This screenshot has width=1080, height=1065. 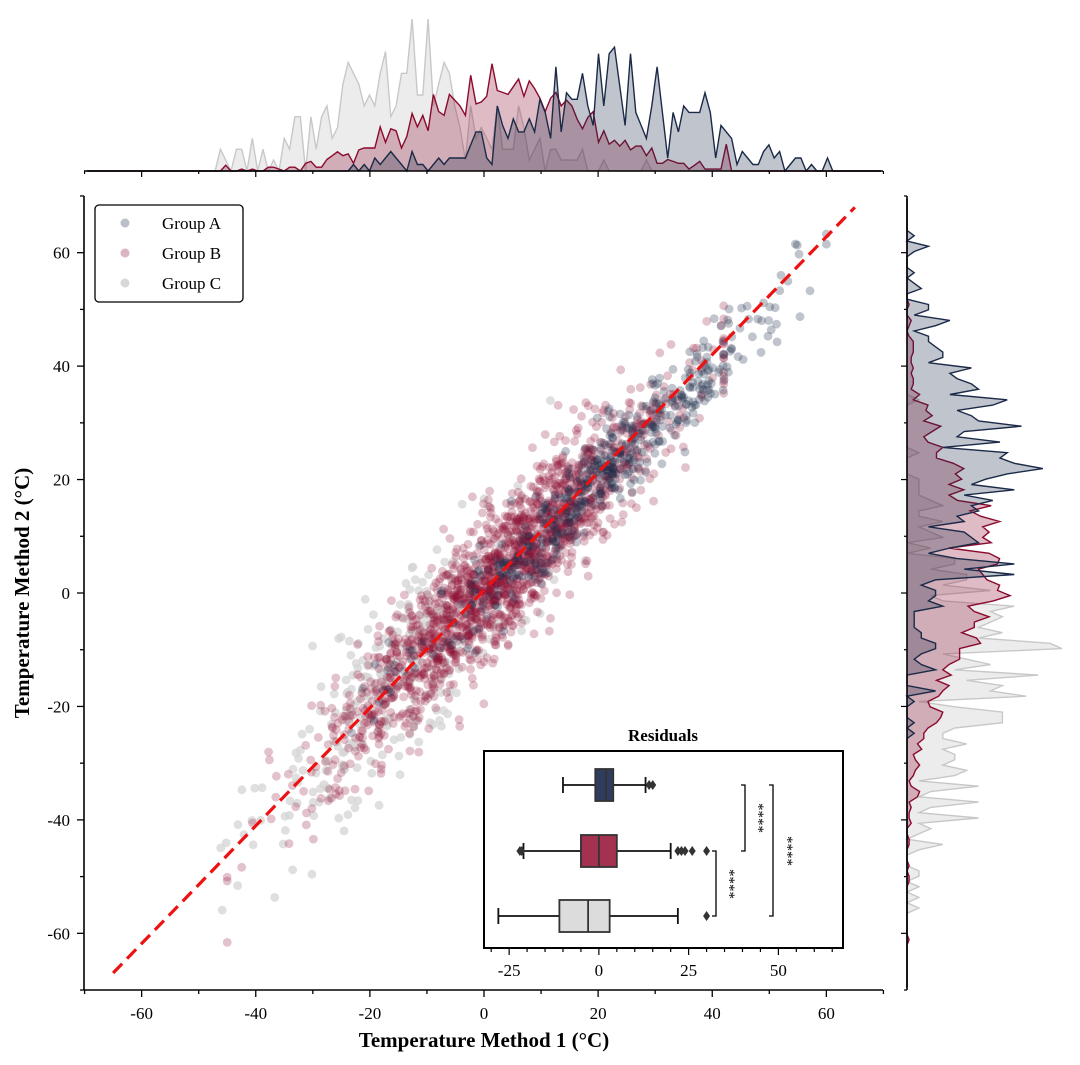 I want to click on right-area-group-c, so click(x=984, y=593).